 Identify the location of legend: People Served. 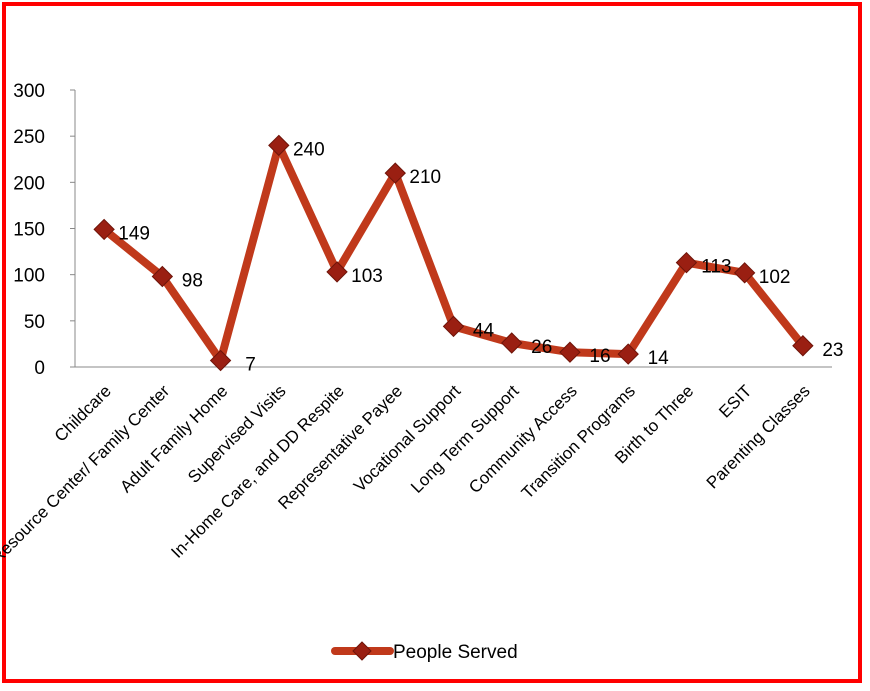
(424, 652).